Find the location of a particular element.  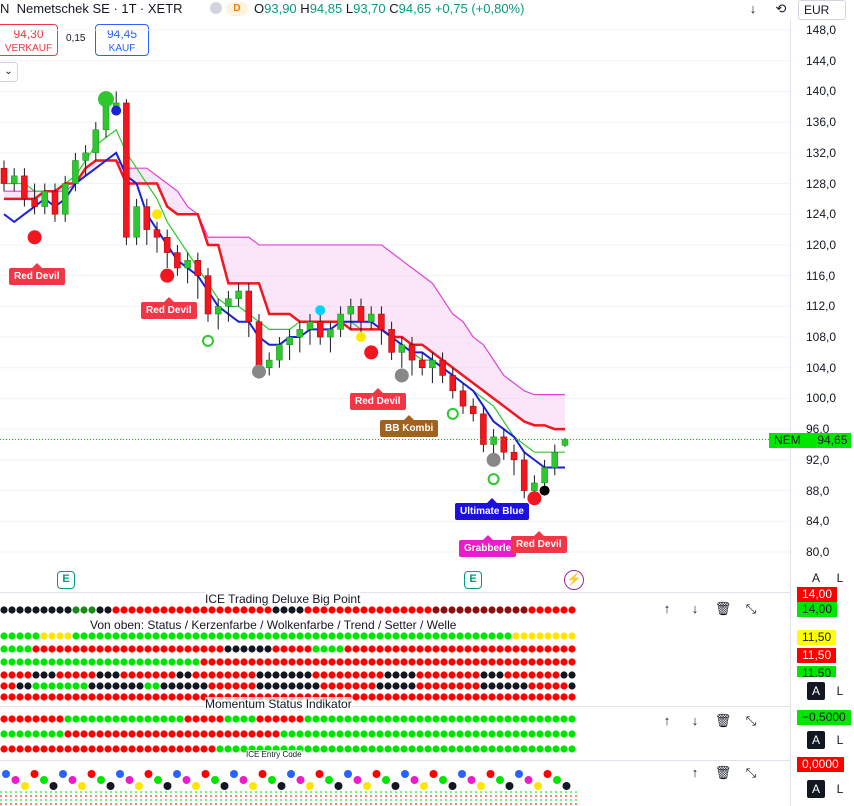

symbol-name: Nemetschek SE · 1T · XETR is located at coordinates (99, 8).